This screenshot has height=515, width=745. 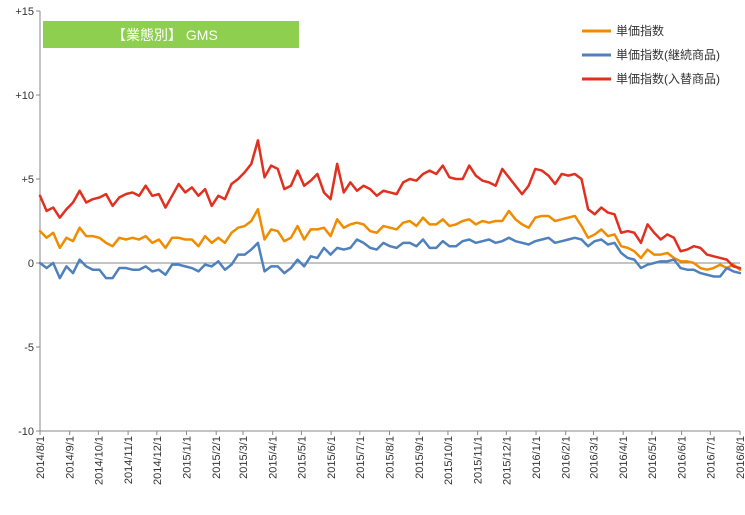 What do you see at coordinates (217, 457) in the screenshot?
I see `x-tick-label: 2015/2/1` at bounding box center [217, 457].